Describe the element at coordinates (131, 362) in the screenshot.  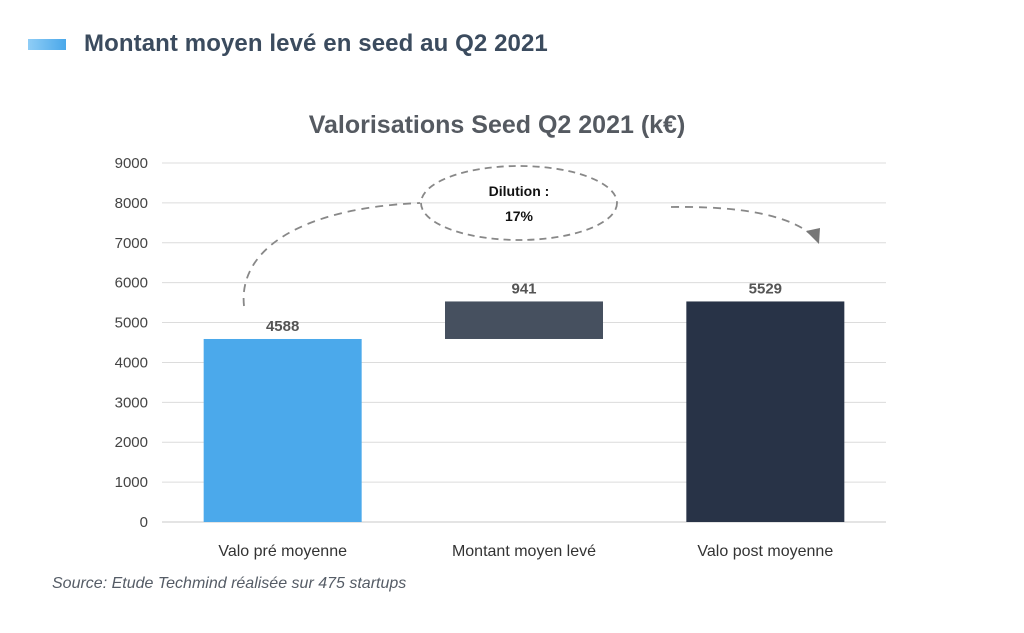
I see `y-tick-label: 4000` at that location.